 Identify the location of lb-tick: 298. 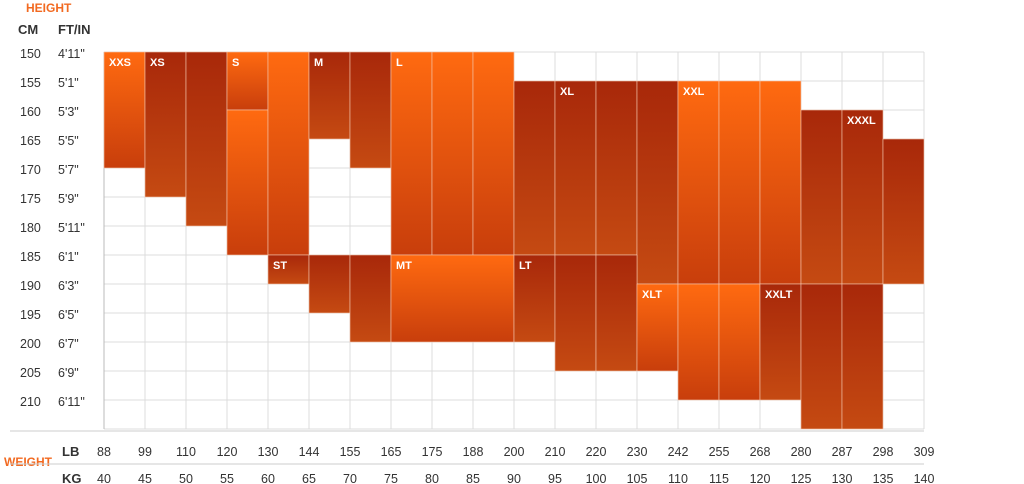
(883, 452).